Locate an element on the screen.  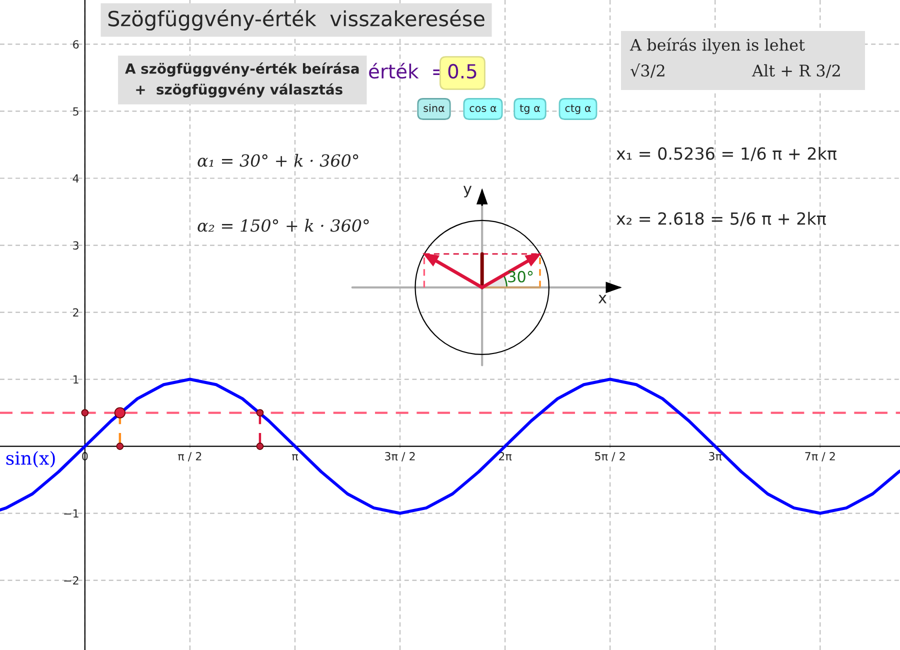
annotation: cos α is located at coordinates (483, 109).